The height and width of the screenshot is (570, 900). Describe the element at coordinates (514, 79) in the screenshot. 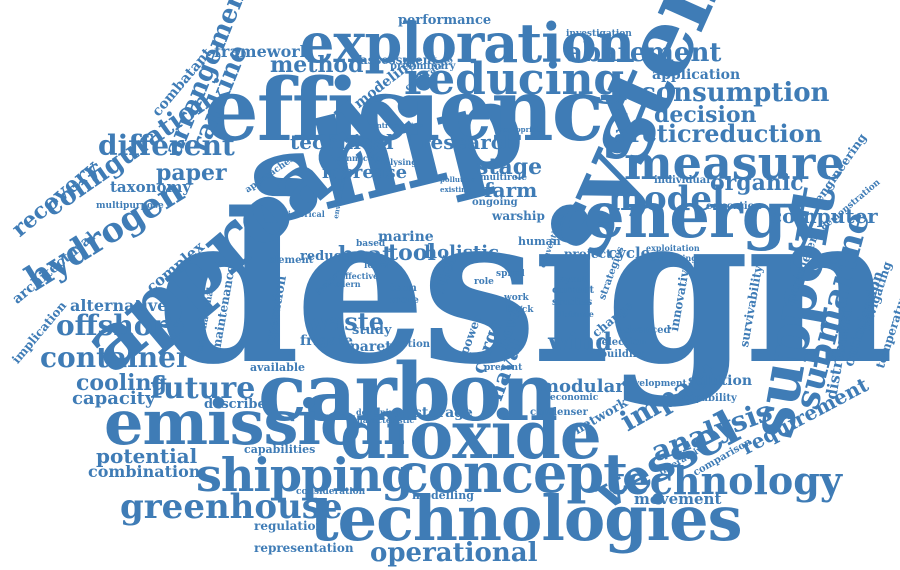

I see `word-reducing: reducing` at that location.